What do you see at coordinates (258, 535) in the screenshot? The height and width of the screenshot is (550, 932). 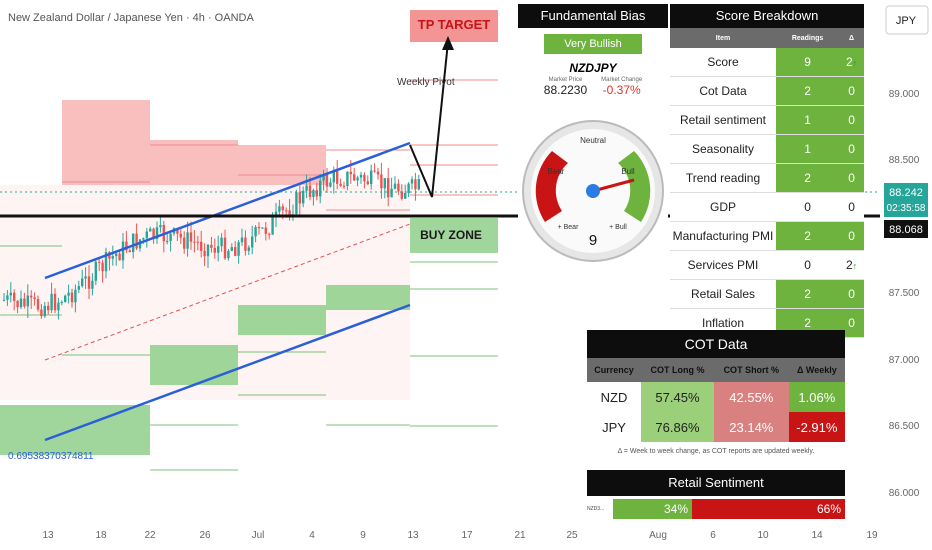 I see `x-tick-label: Jul` at bounding box center [258, 535].